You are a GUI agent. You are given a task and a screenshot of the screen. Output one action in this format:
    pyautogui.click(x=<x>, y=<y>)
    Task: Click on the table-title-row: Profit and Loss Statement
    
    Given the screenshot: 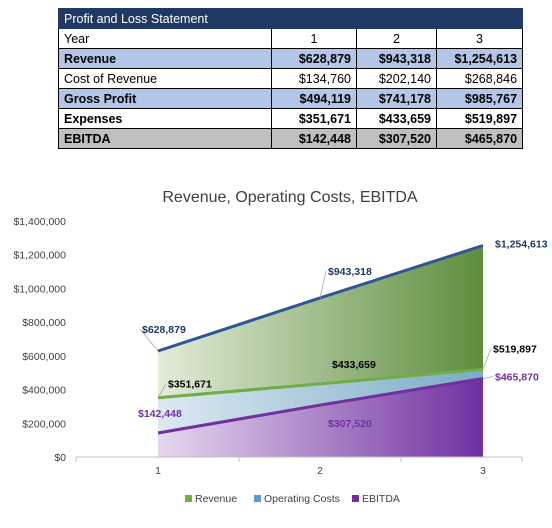 What is the action you would take?
    pyautogui.click(x=290, y=18)
    